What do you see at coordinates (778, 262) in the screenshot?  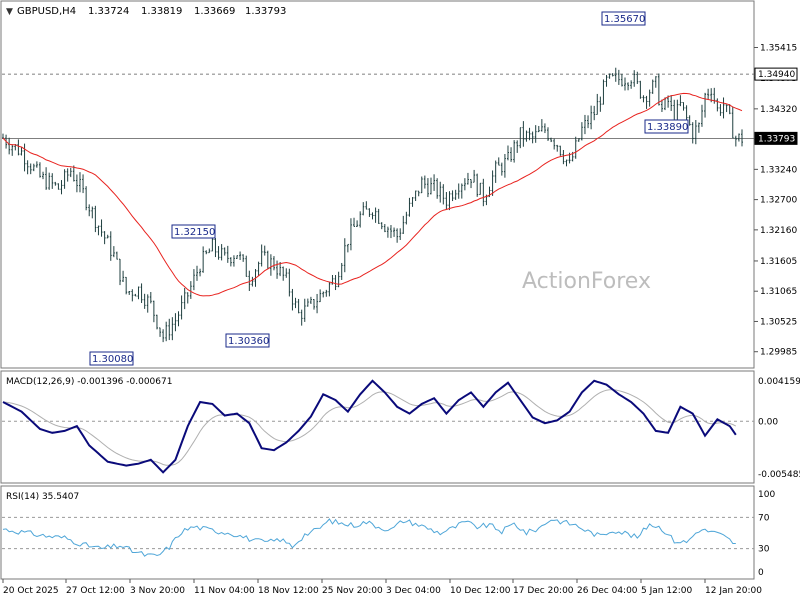 I see `price-axis-label: 1.31605` at bounding box center [778, 262].